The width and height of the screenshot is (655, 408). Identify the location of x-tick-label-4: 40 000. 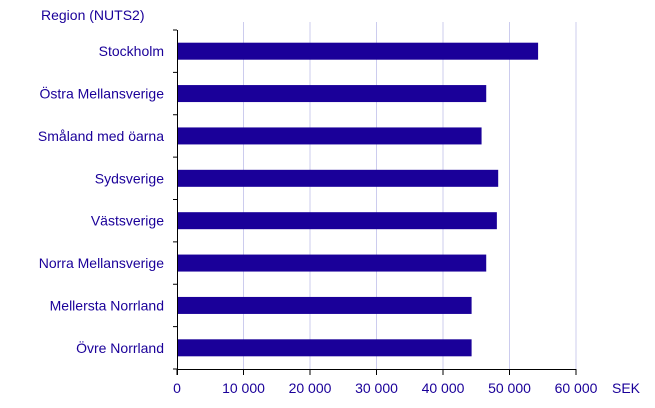
(443, 388).